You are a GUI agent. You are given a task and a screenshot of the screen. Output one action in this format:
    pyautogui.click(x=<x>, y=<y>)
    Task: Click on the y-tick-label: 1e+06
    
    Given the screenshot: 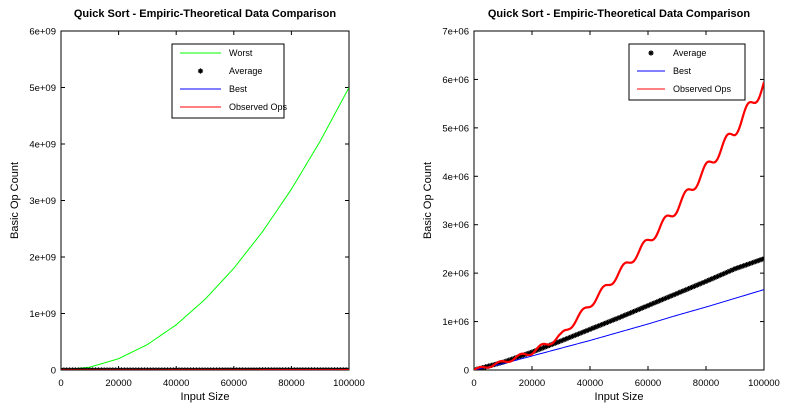 What is the action you would take?
    pyautogui.click(x=455, y=322)
    